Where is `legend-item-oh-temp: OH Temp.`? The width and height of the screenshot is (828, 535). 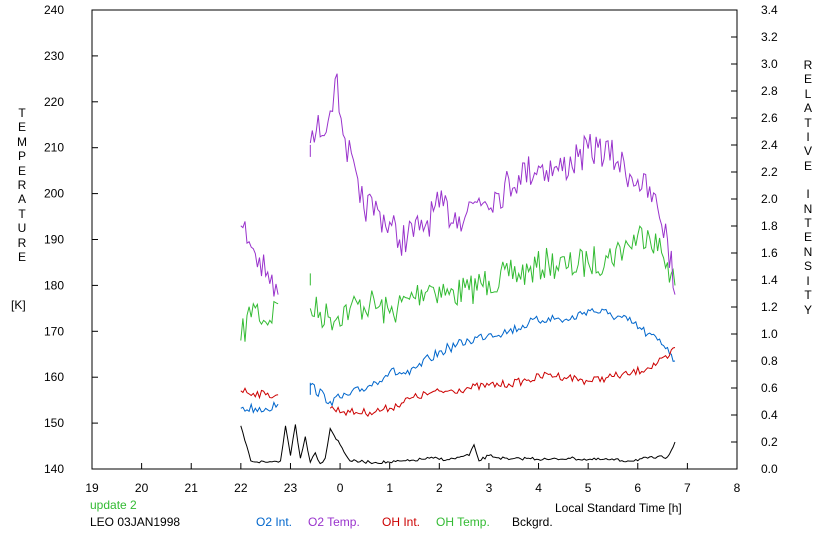 legend-item-oh-temp: OH Temp. is located at coordinates (463, 522).